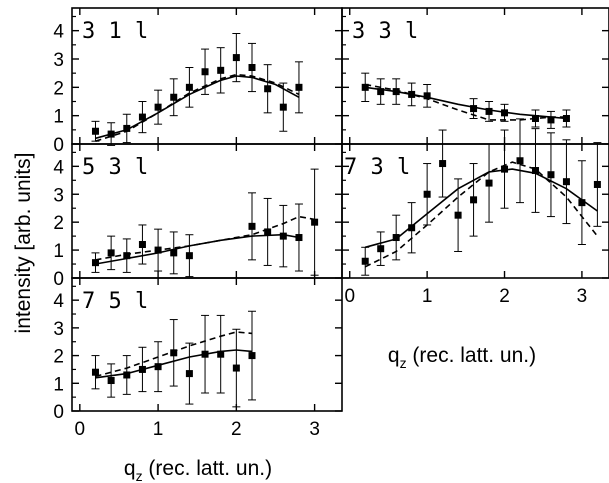 This screenshot has width=609, height=483. Describe the element at coordinates (377, 167) in the screenshot. I see `panel-label: 7 3 l` at that location.